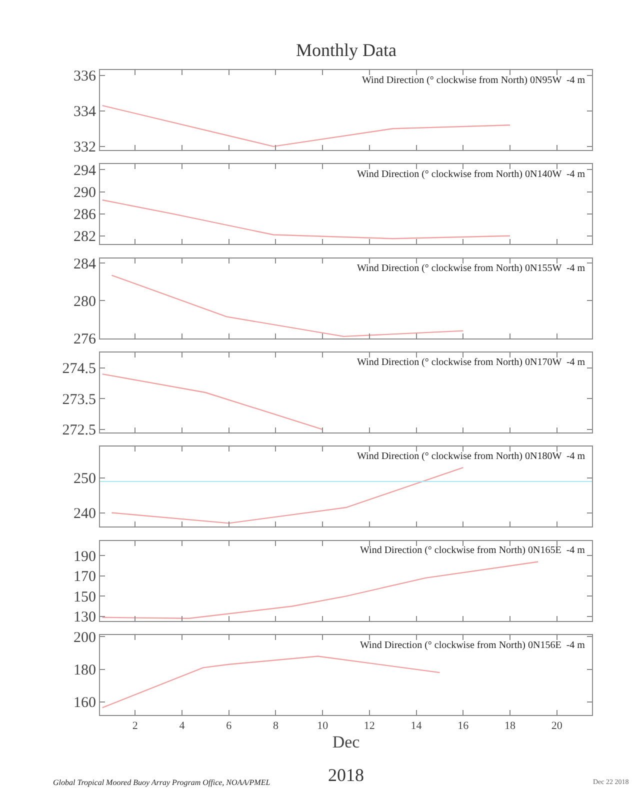 Image resolution: width=642 pixels, height=810 pixels. Describe the element at coordinates (79, 430) in the screenshot. I see `y-tick-label: 272.5` at that location.